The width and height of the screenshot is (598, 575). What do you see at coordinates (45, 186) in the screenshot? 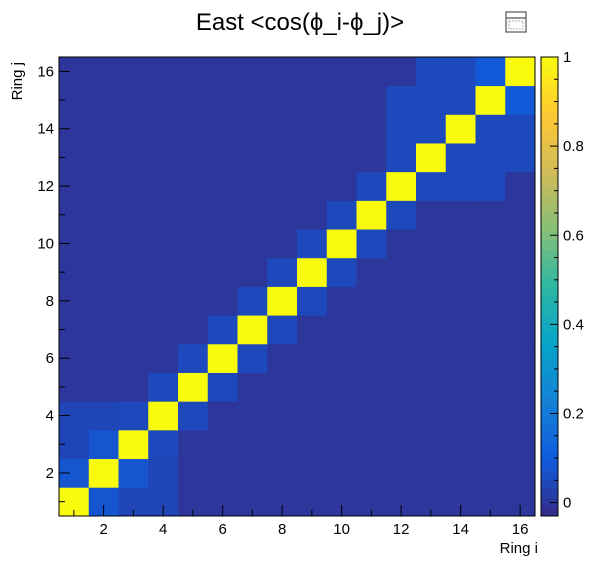
I see `y-tick-label: 12` at bounding box center [45, 186].